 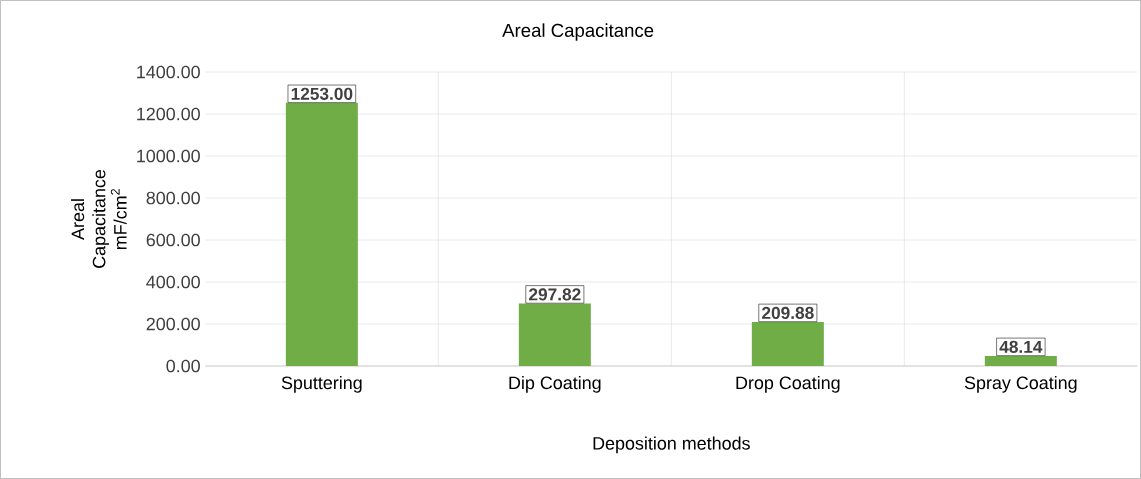 I want to click on data-label: 209.88, so click(x=788, y=312).